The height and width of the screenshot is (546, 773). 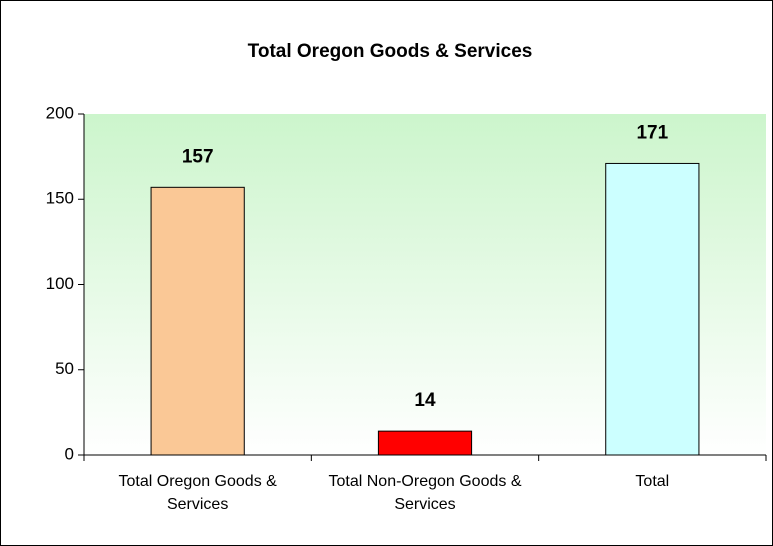 What do you see at coordinates (198, 156) in the screenshot?
I see `data-label: 157` at bounding box center [198, 156].